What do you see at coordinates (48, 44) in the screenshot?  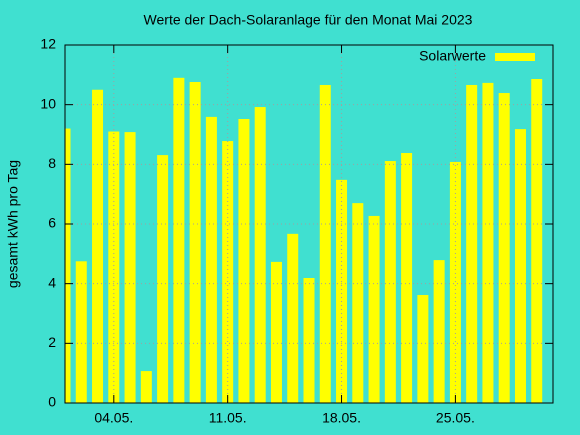 I see `y-tick-label: 12` at bounding box center [48, 44].